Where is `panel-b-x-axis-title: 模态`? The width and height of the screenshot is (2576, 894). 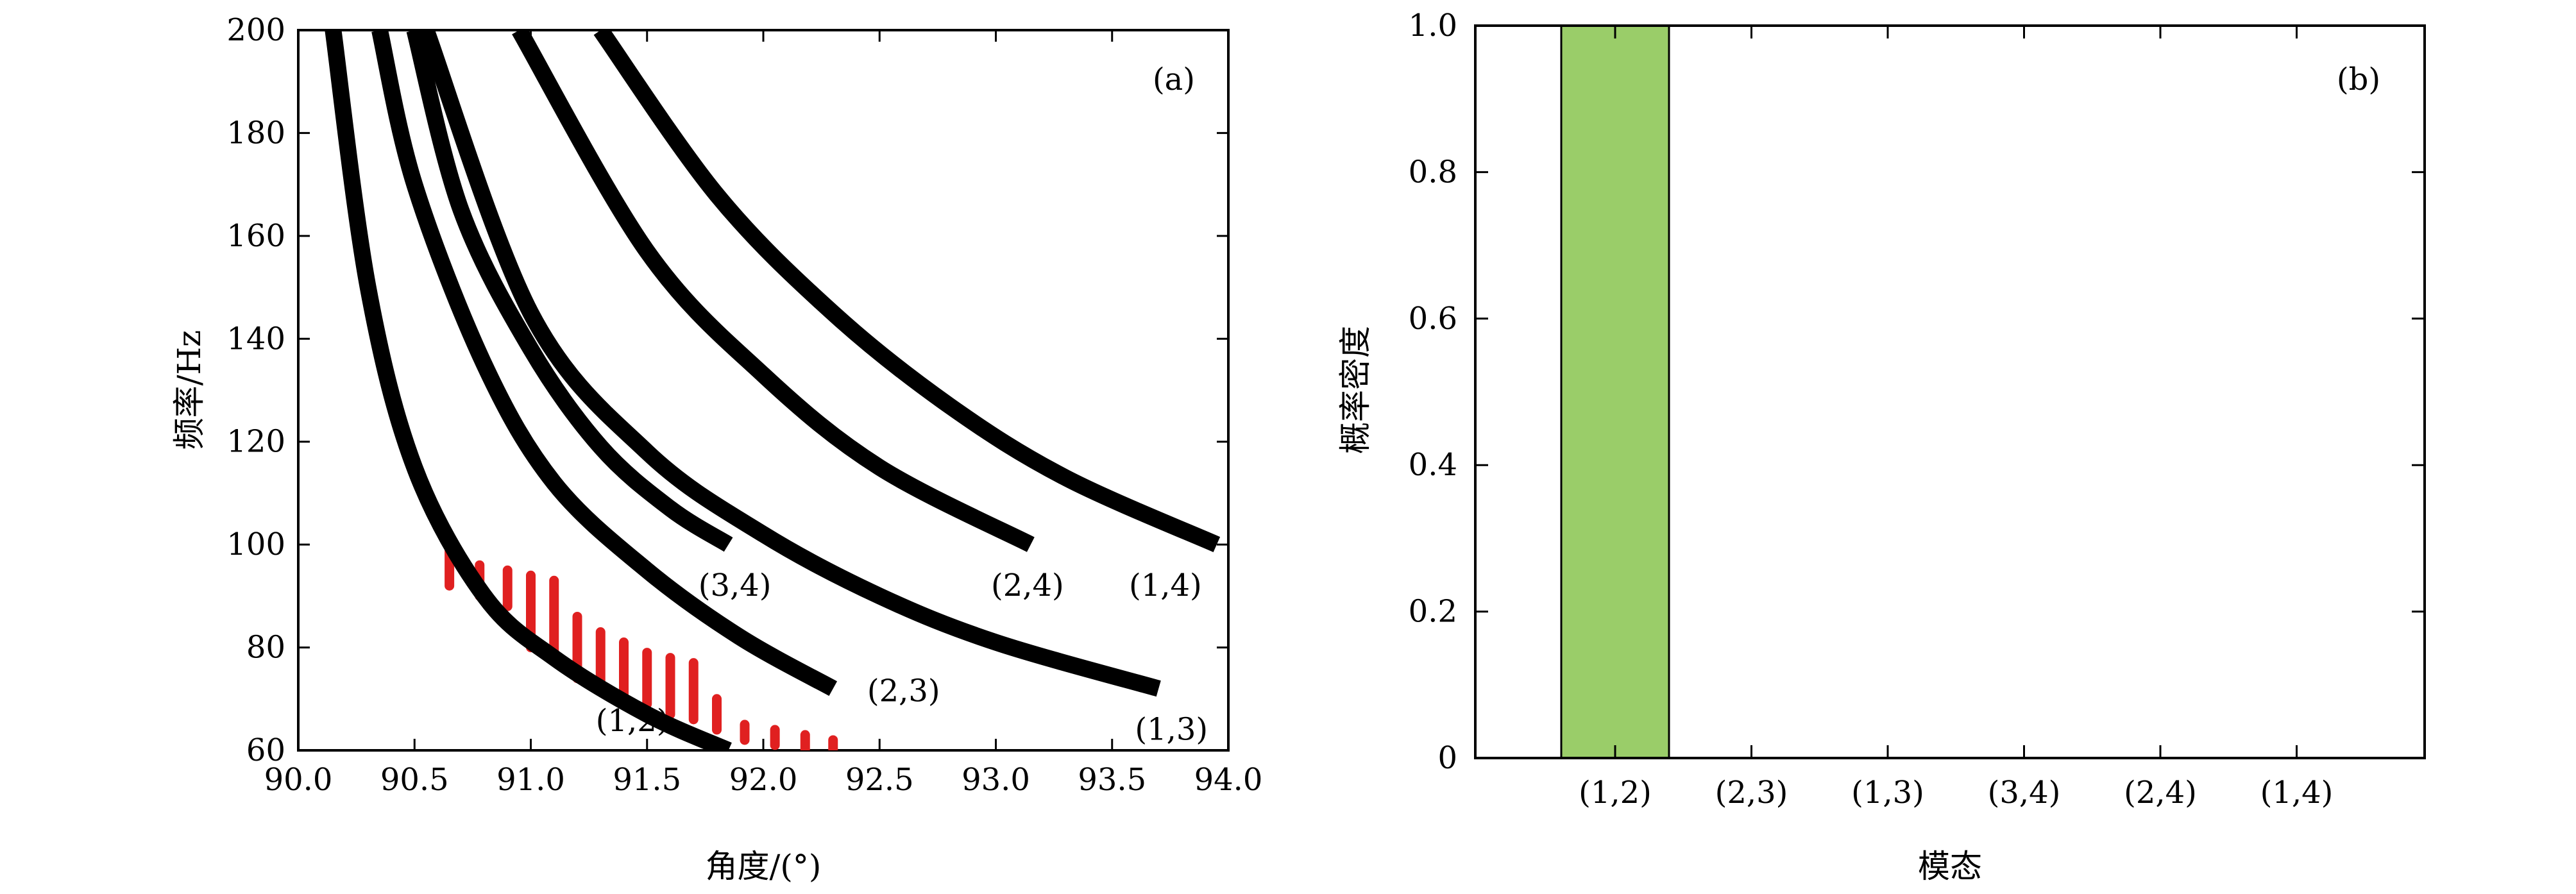
panel-b-x-axis-title: 模态 is located at coordinates (1950, 867).